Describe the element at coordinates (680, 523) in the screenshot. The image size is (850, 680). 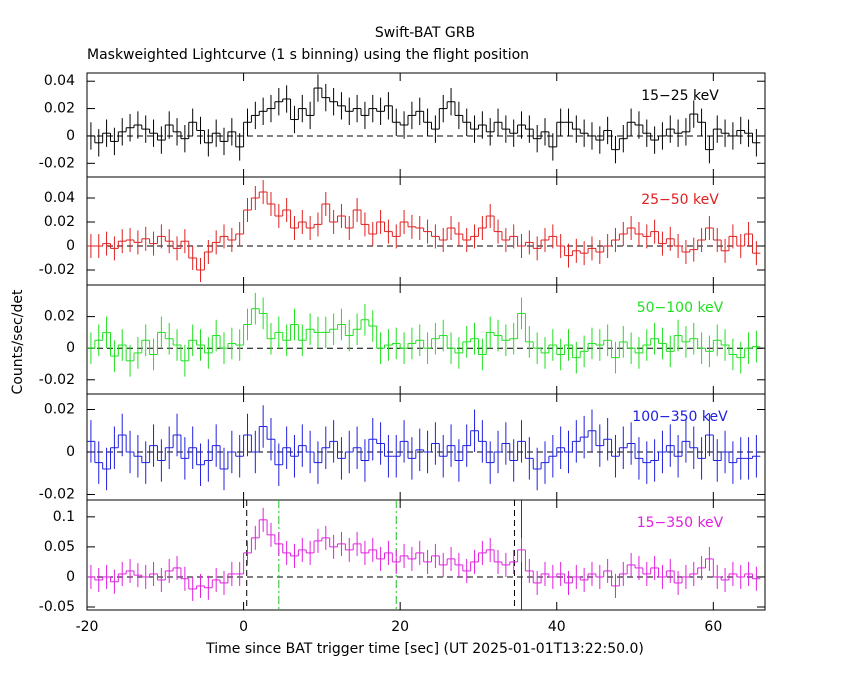
I see `band-label: 15−350 keV` at that location.